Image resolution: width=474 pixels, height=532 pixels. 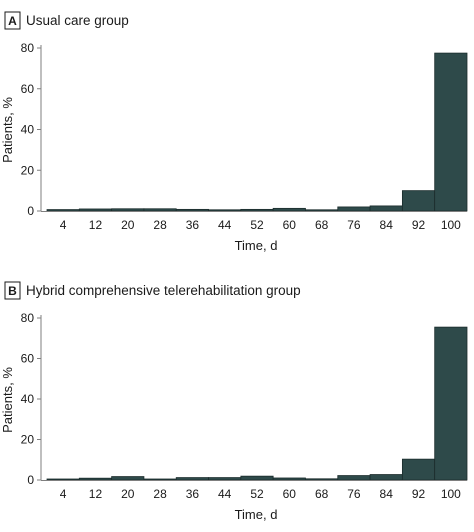 What do you see at coordinates (419, 494) in the screenshot?
I see `panel-b-x-tick-label: 92` at bounding box center [419, 494].